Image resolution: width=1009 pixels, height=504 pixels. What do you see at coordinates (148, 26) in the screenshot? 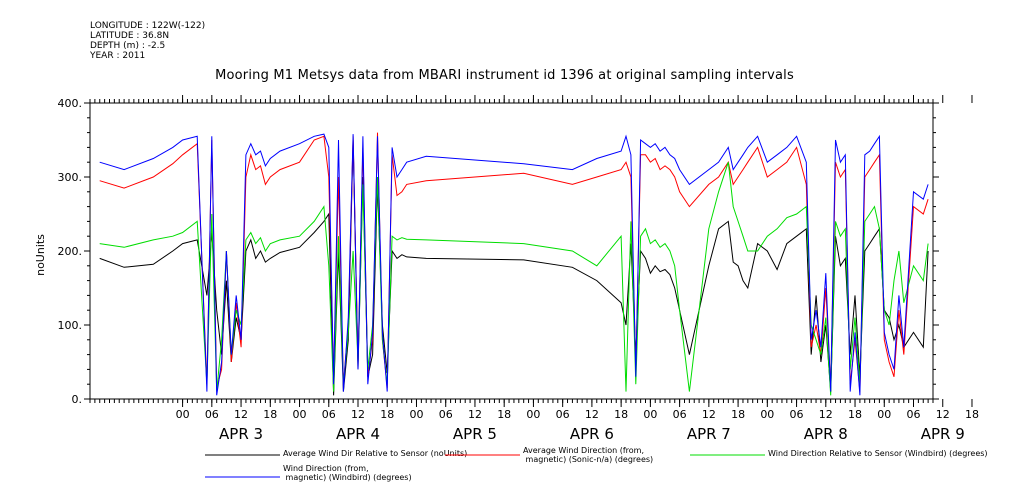
I see `longitude-label: LONGITUDE : 122W(-122)` at bounding box center [148, 26].